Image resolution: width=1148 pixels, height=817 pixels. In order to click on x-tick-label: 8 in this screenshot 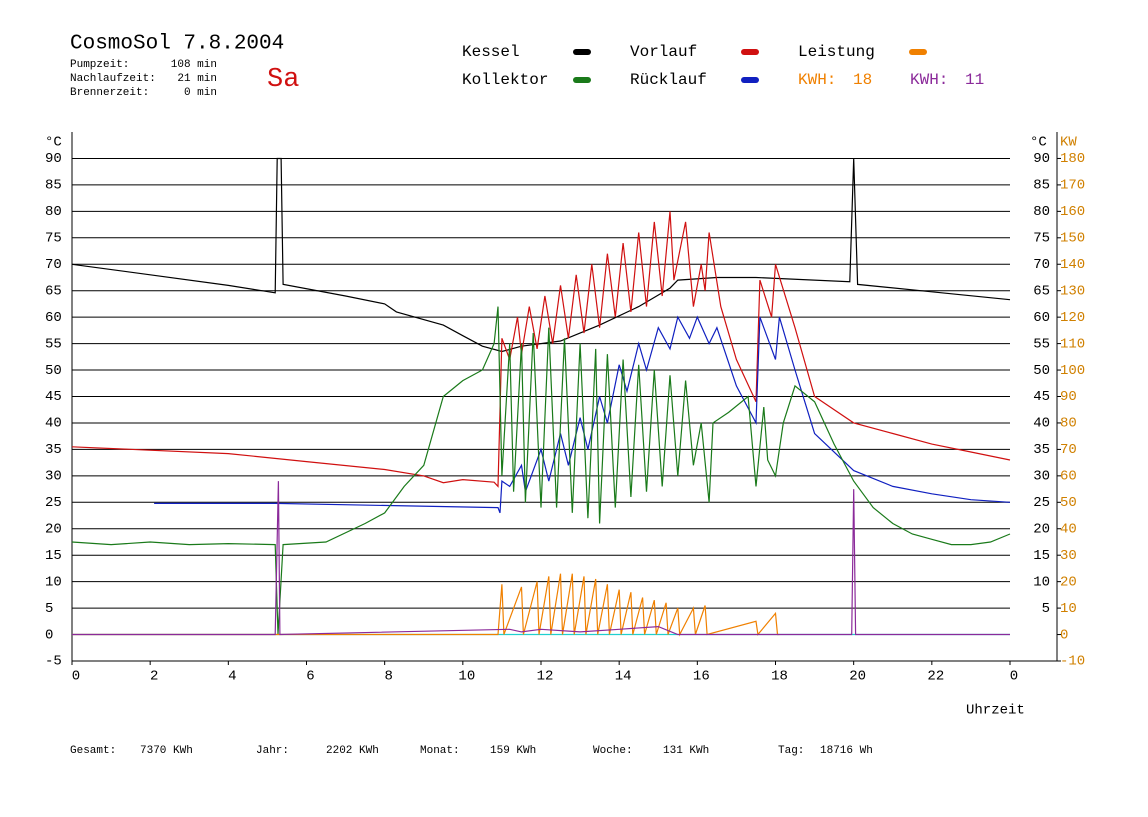, I will do `click(388, 677)`.